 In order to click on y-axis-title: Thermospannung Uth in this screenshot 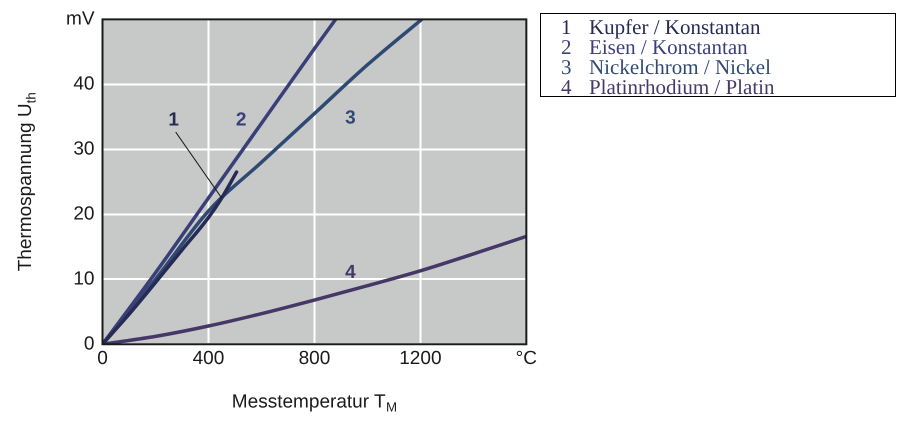, I will do `click(26, 182)`.